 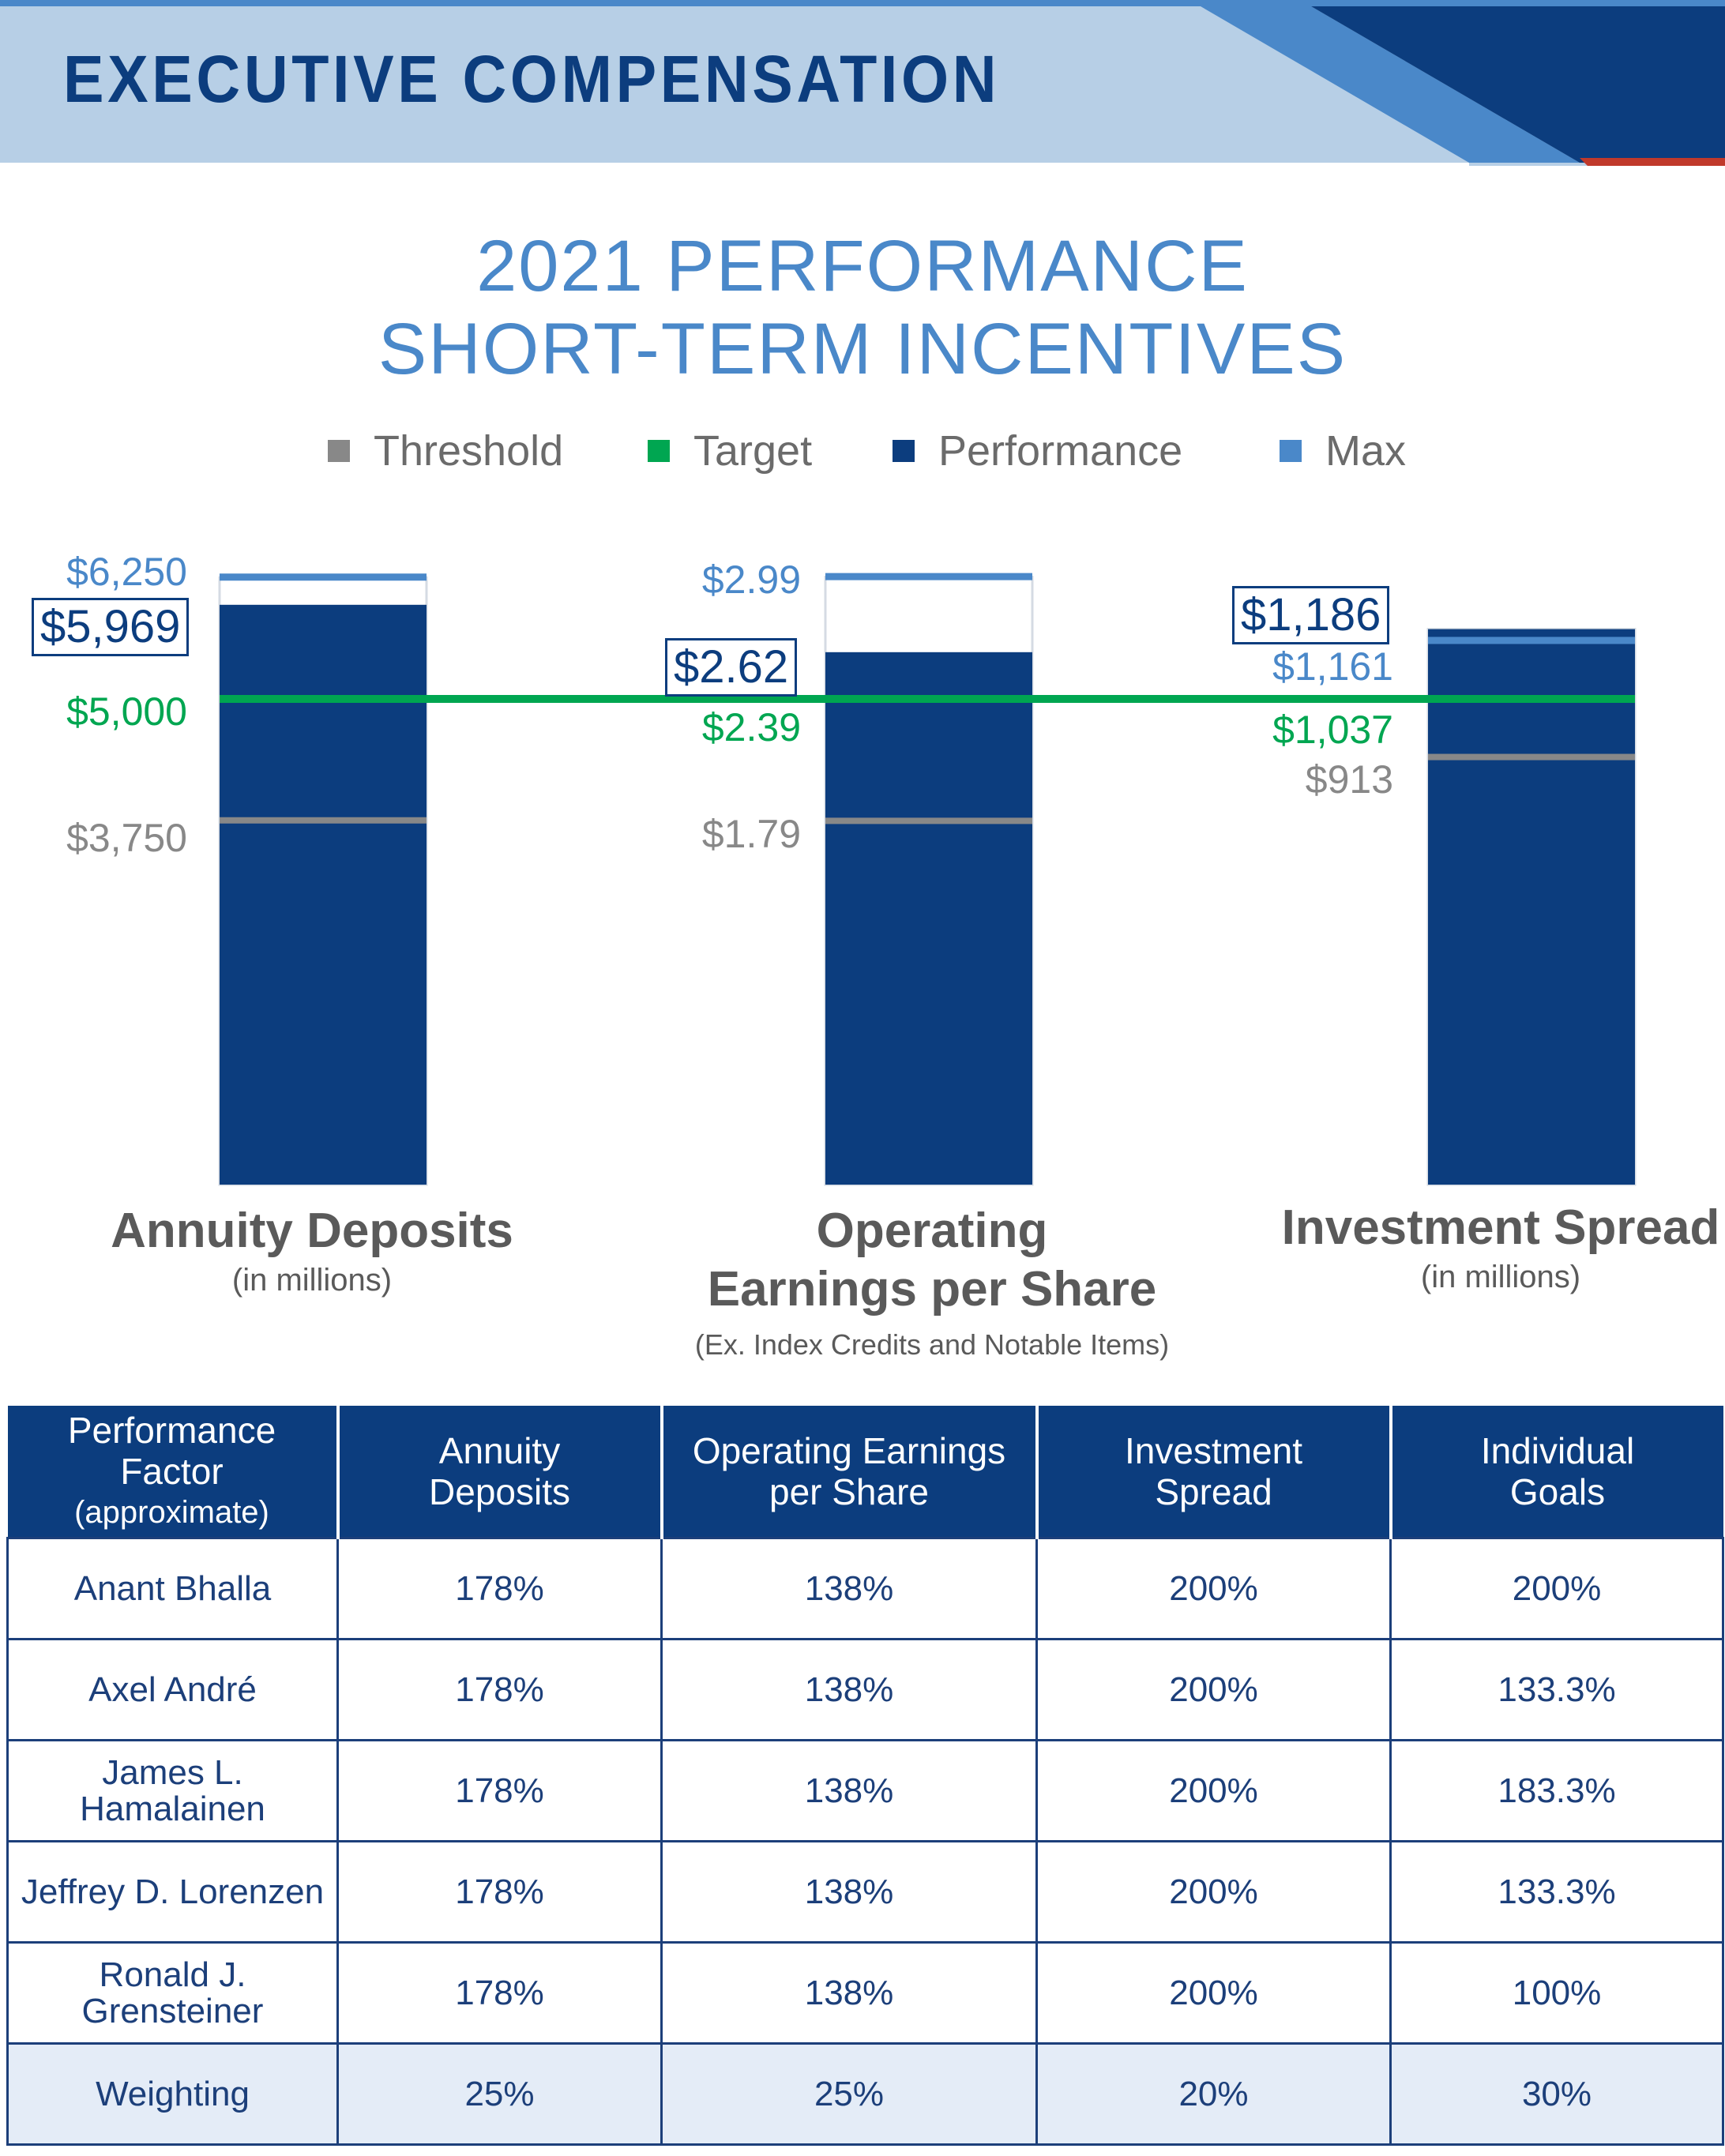 I want to click on legend-performance: Performance, so click(x=1037, y=450).